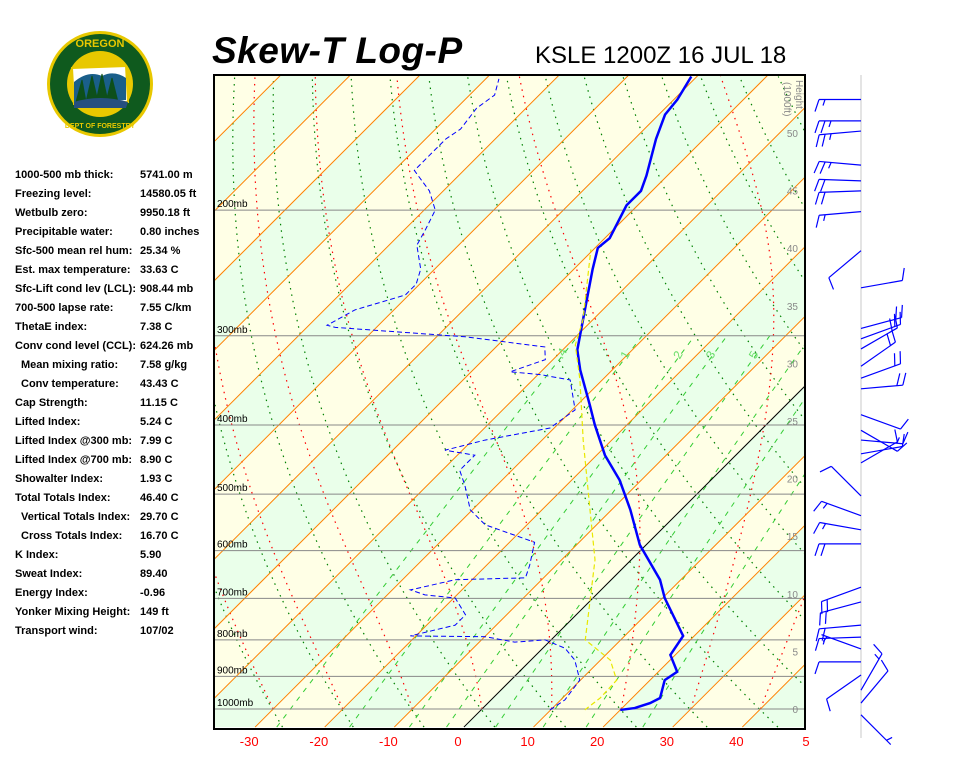 This screenshot has height=768, width=960. What do you see at coordinates (793, 480) in the screenshot?
I see `height-tick-label: 20` at bounding box center [793, 480].